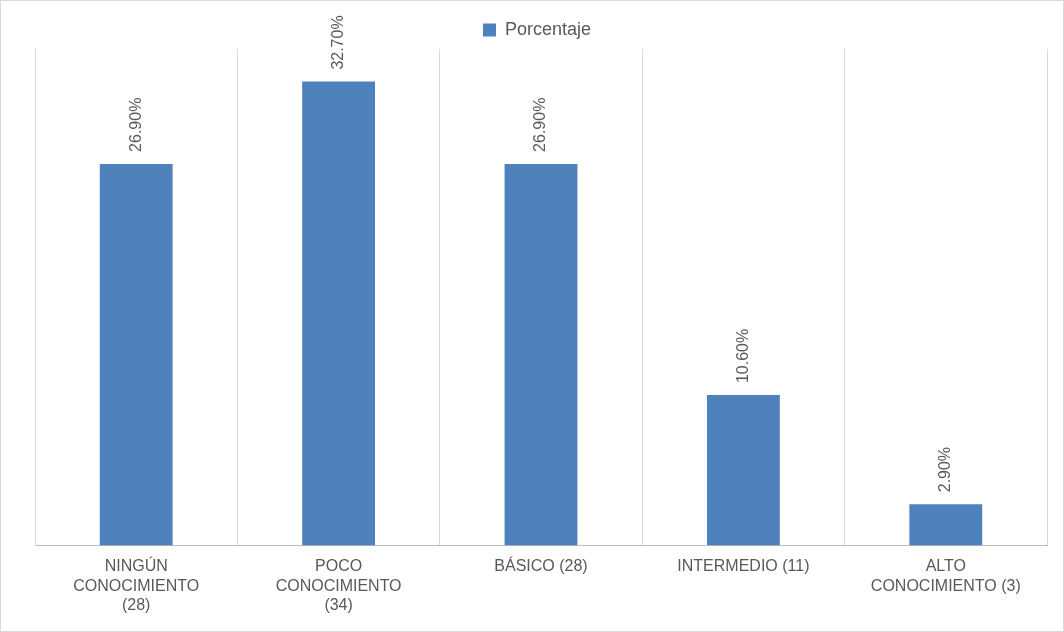 This screenshot has width=1064, height=632. What do you see at coordinates (742, 356) in the screenshot?
I see `data-label: 10.60%` at bounding box center [742, 356].